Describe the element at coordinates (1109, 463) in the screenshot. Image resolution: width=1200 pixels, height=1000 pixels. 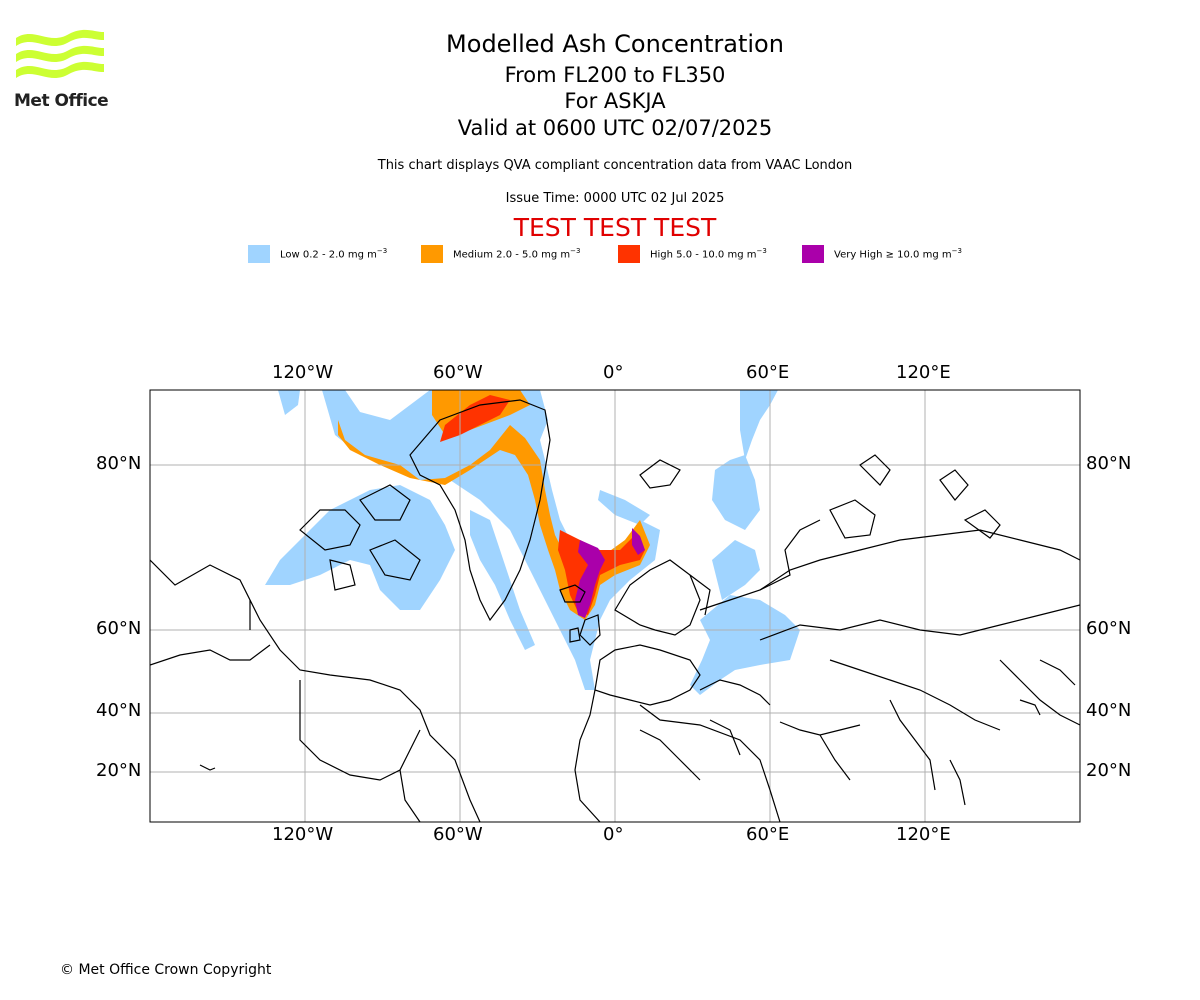
I see `lat-tick-right-80n: 80°N` at that location.